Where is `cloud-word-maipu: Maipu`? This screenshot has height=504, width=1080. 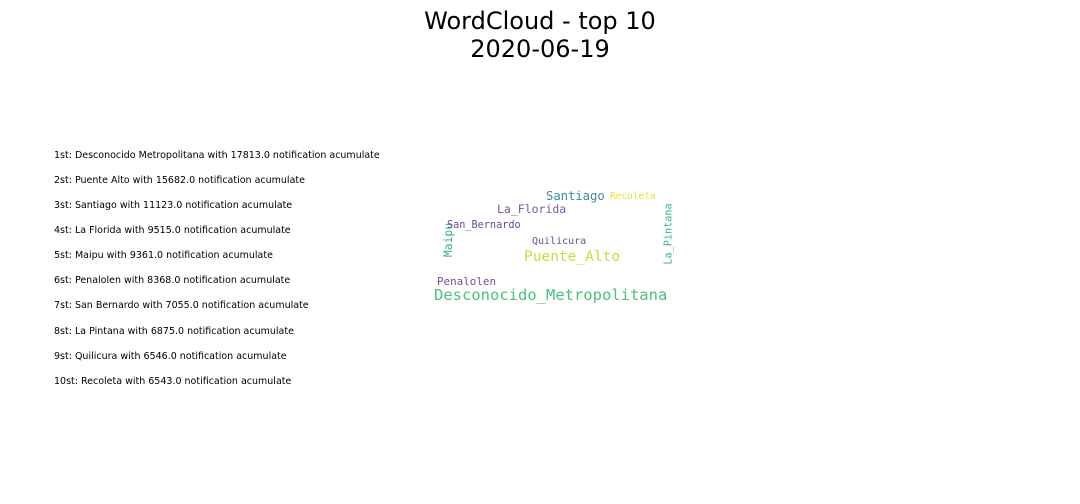
cloud-word-maipu: Maipu is located at coordinates (448, 240).